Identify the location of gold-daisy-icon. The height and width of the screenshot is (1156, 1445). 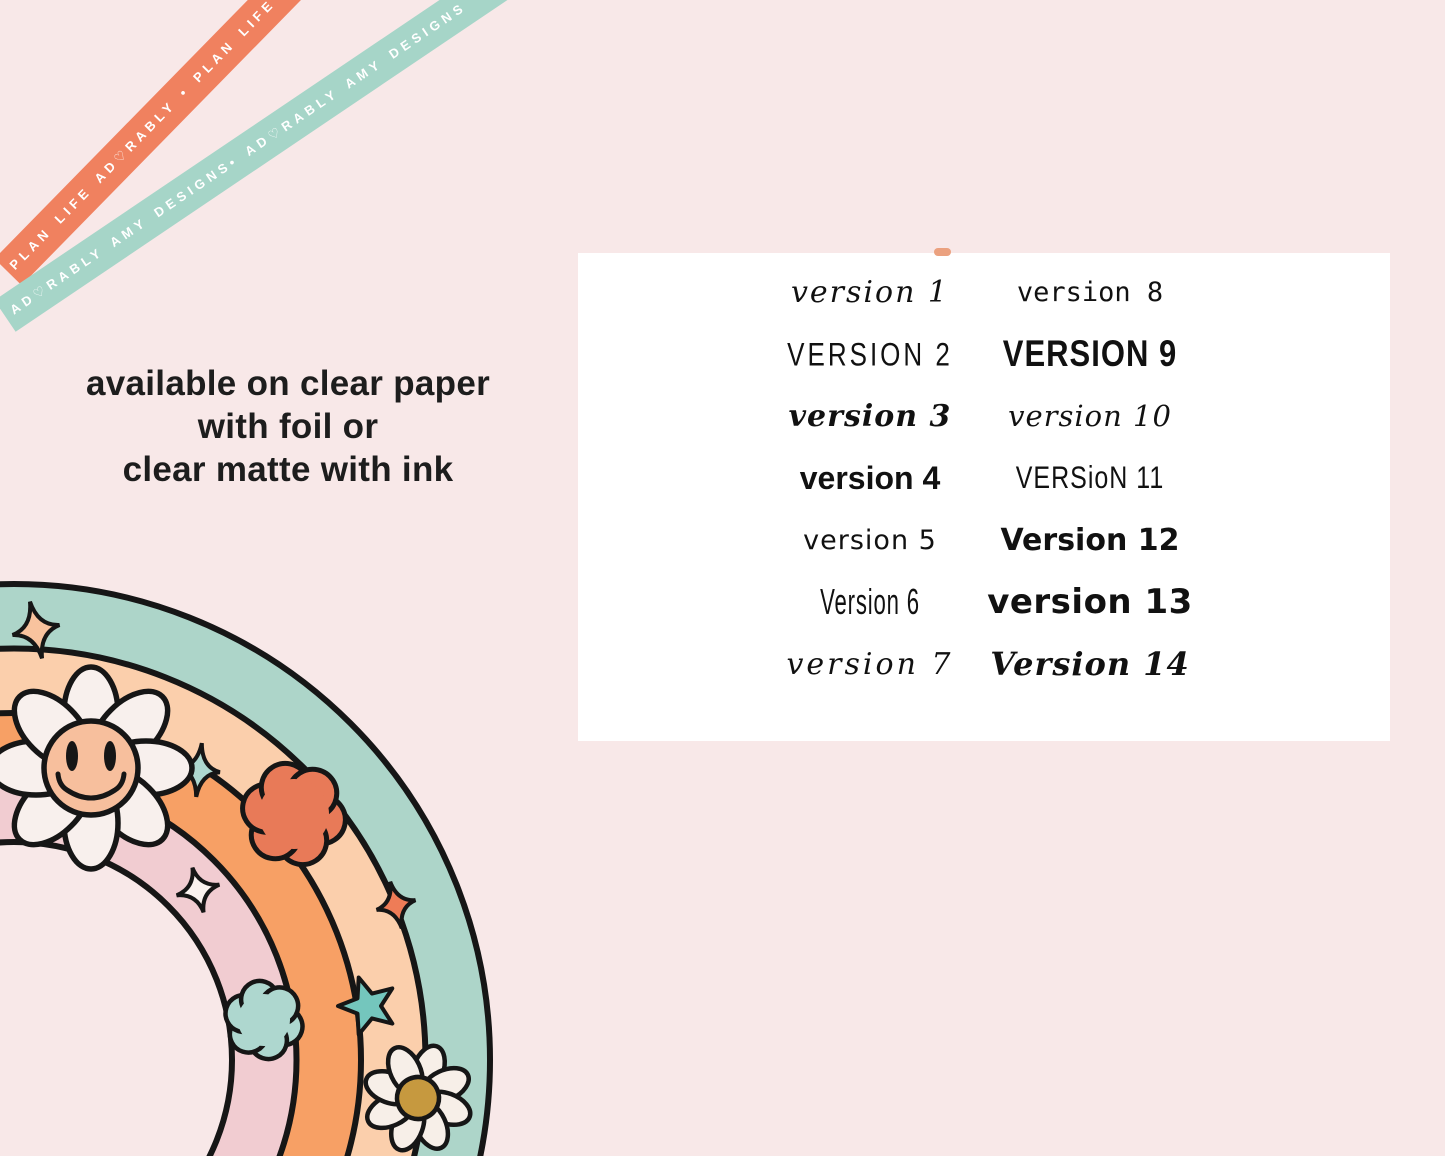
(418, 1098).